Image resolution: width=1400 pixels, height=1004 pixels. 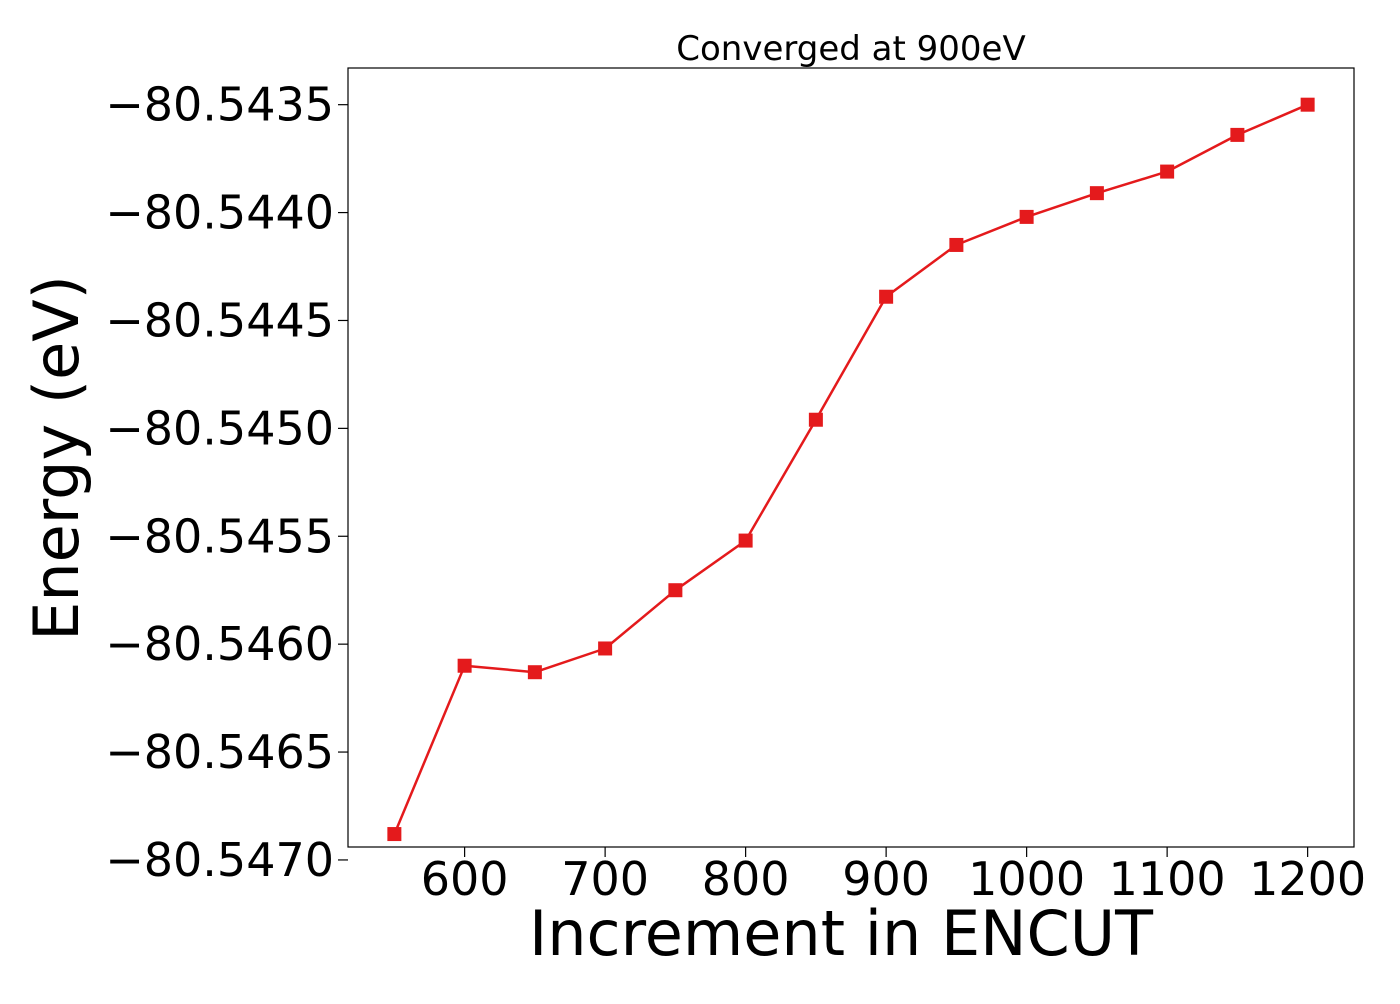 I want to click on y-tick-label: −80.5445, so click(x=219, y=320).